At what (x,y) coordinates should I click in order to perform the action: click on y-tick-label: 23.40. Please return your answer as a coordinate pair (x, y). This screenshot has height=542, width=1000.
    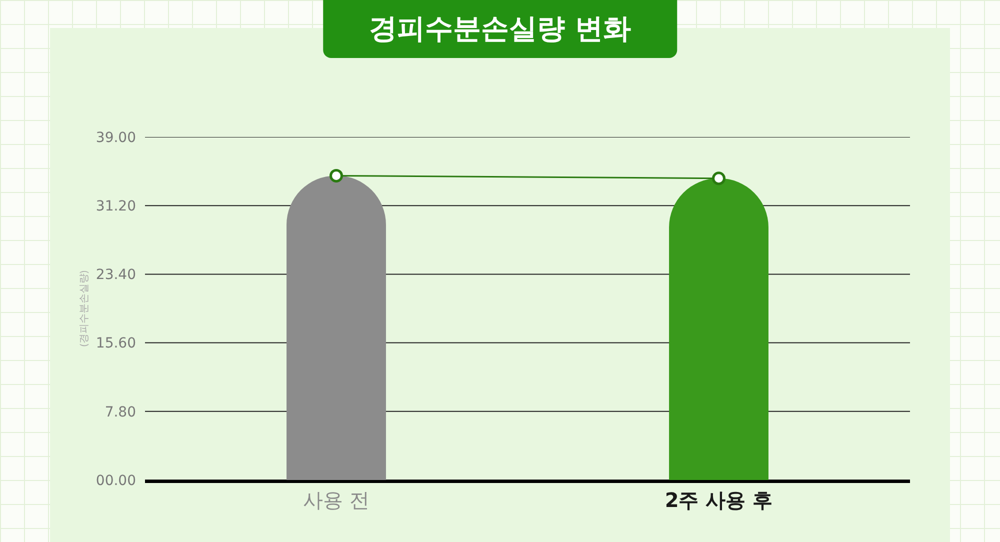
    Looking at the image, I should click on (116, 275).